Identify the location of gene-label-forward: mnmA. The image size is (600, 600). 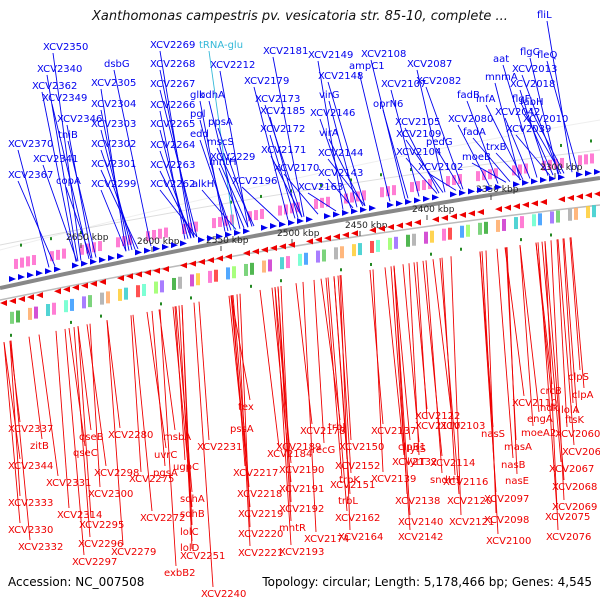
(501, 77).